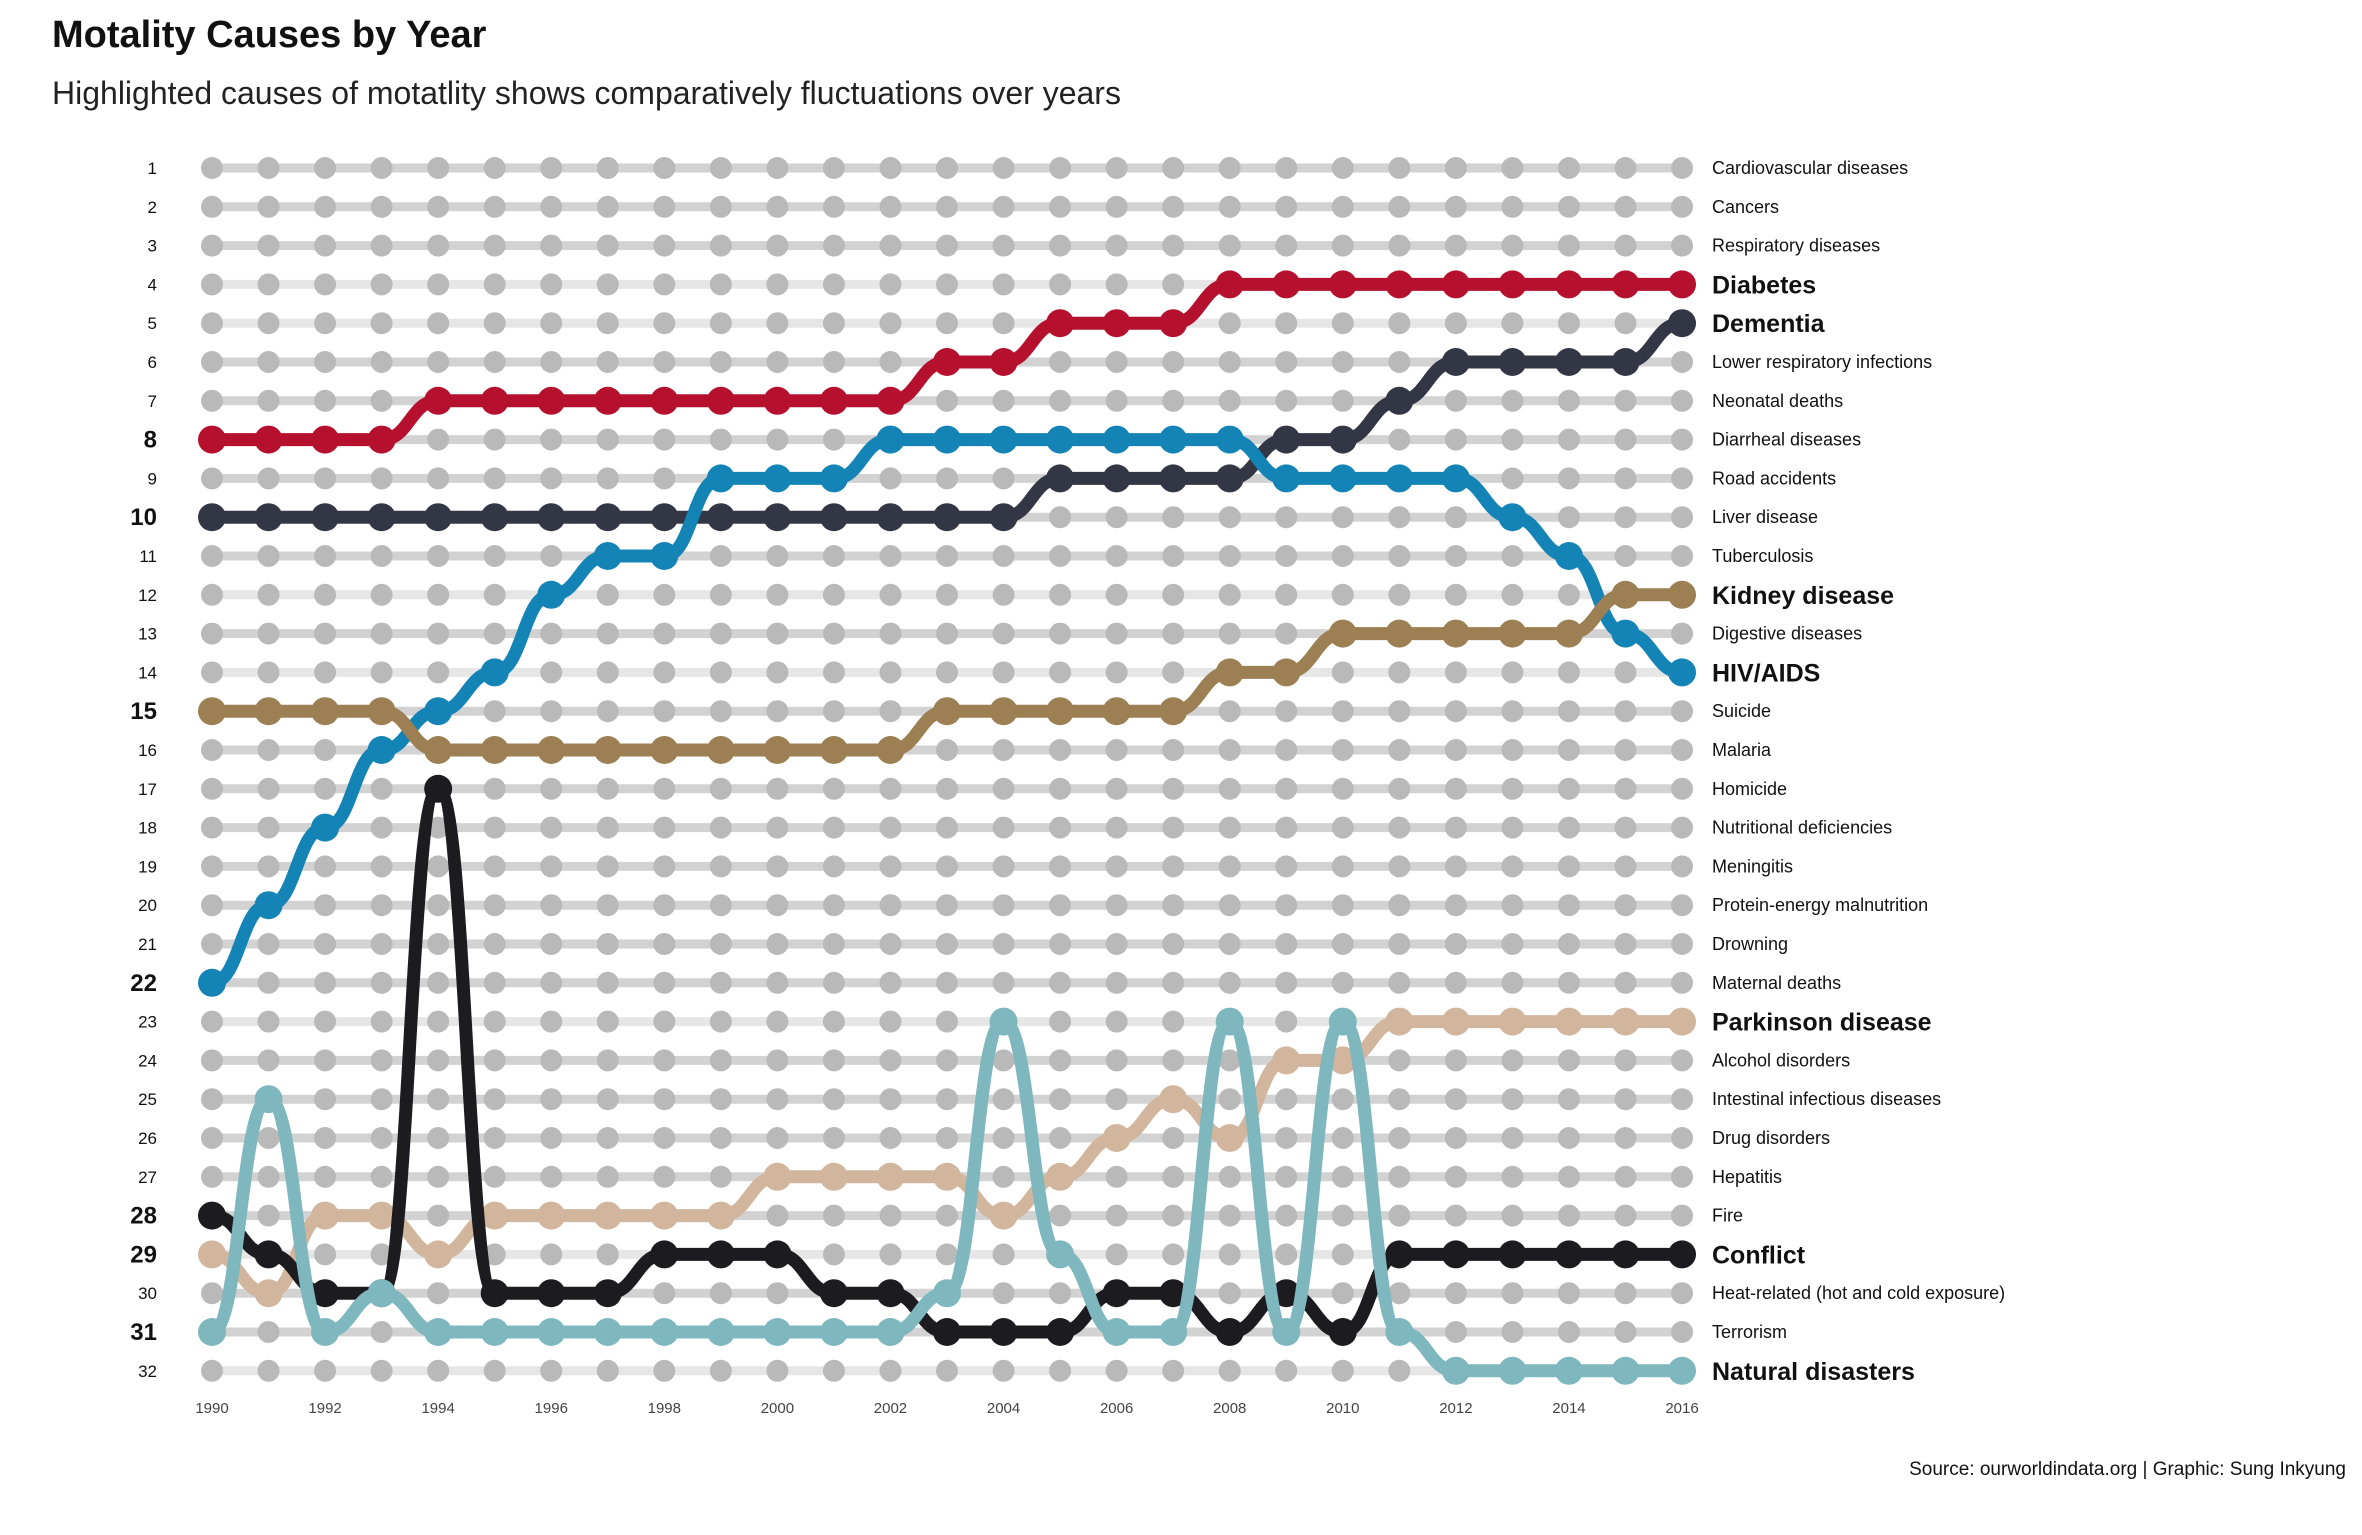  What do you see at coordinates (1060, 982) in the screenshot?
I see `background-point-22-2005` at bounding box center [1060, 982].